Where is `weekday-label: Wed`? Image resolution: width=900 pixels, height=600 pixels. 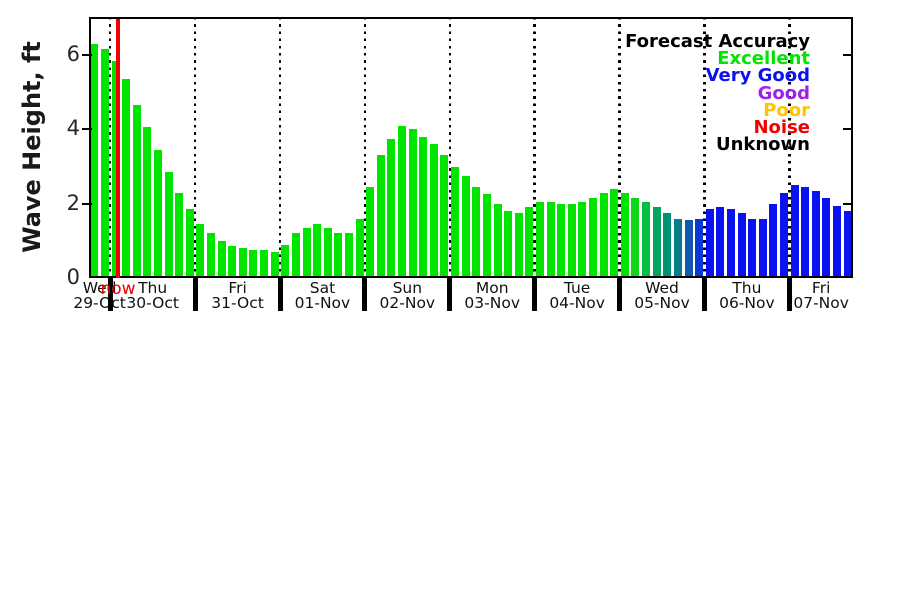 weekday-label: Wed is located at coordinates (662, 288).